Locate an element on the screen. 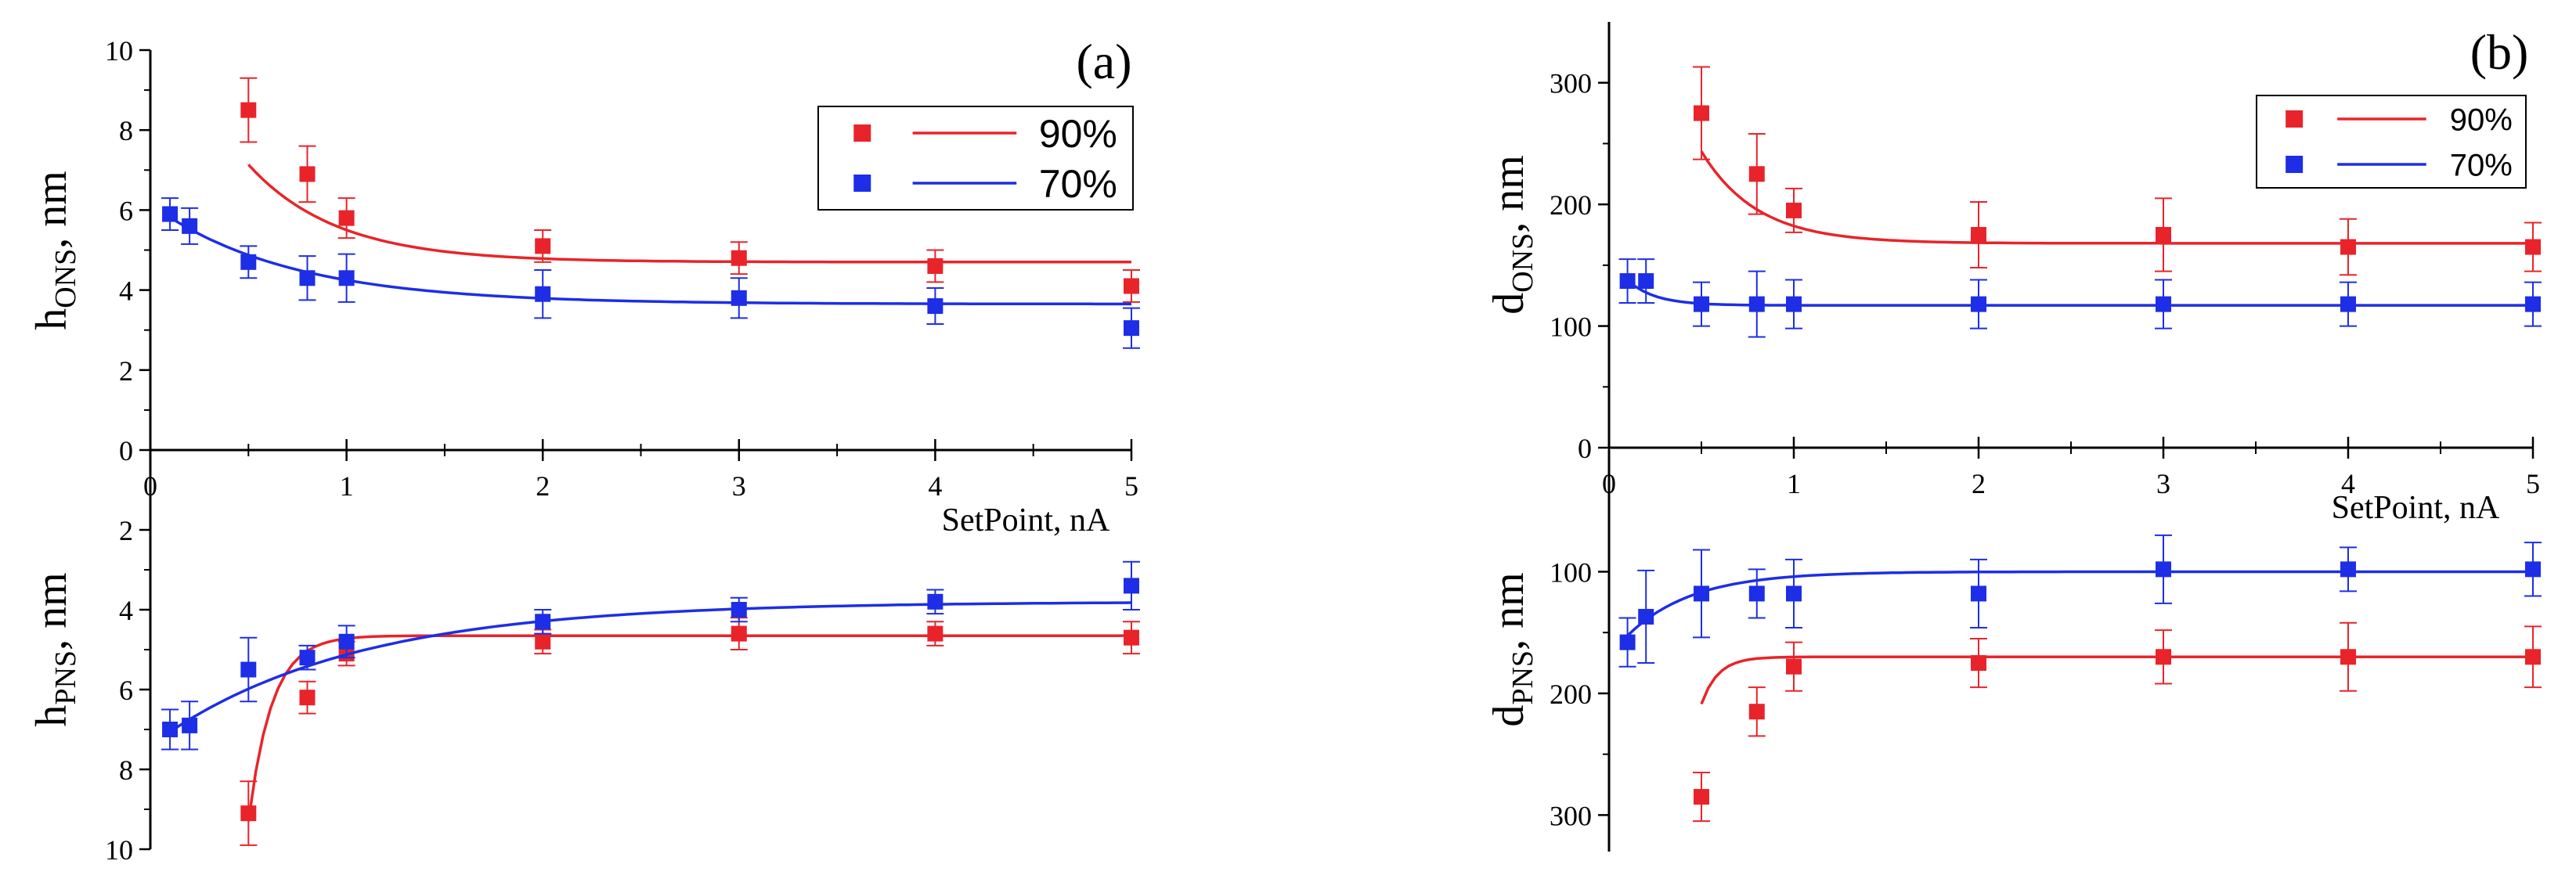  x-axis-label: SetPoint, nA is located at coordinates (1026, 520).